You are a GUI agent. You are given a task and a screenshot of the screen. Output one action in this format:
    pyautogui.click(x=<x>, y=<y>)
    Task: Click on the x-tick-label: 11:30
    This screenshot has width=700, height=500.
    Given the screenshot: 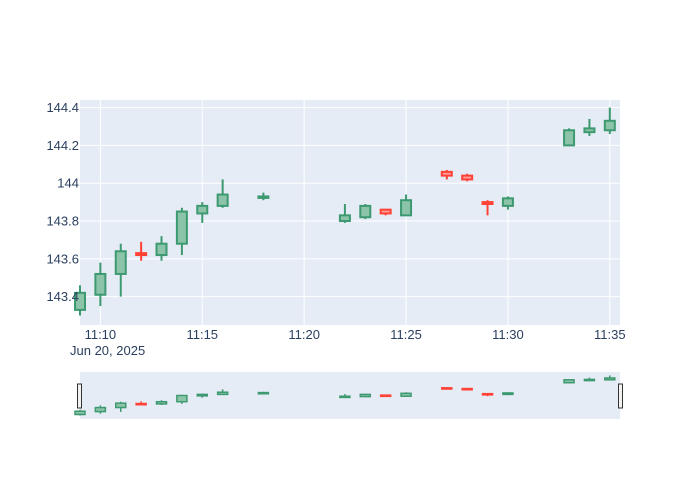 What is the action you would take?
    pyautogui.click(x=508, y=334)
    